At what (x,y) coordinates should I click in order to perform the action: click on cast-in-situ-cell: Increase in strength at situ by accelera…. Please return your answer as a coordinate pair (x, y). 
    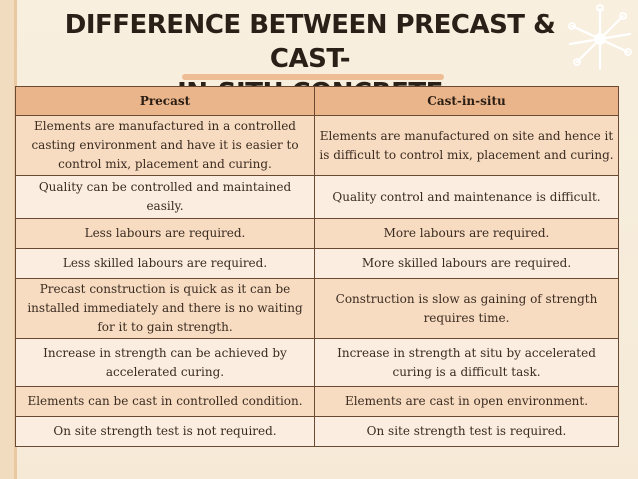
    Looking at the image, I should click on (466, 362).